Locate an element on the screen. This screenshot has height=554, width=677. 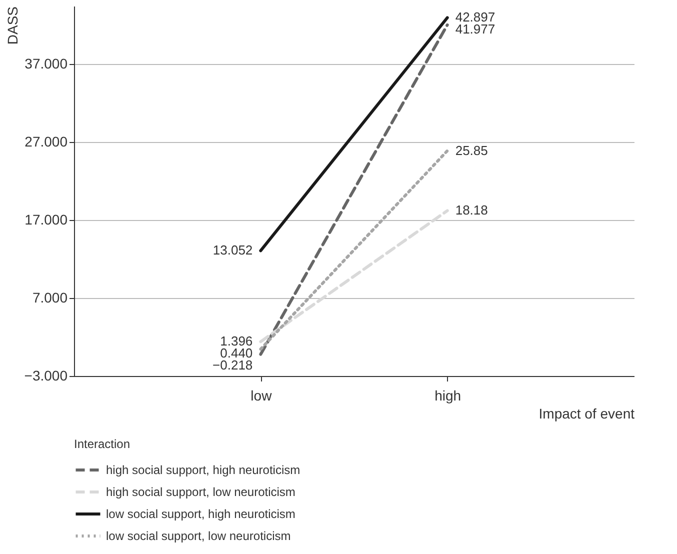
y-tick-label: −3.000 is located at coordinates (46, 376).